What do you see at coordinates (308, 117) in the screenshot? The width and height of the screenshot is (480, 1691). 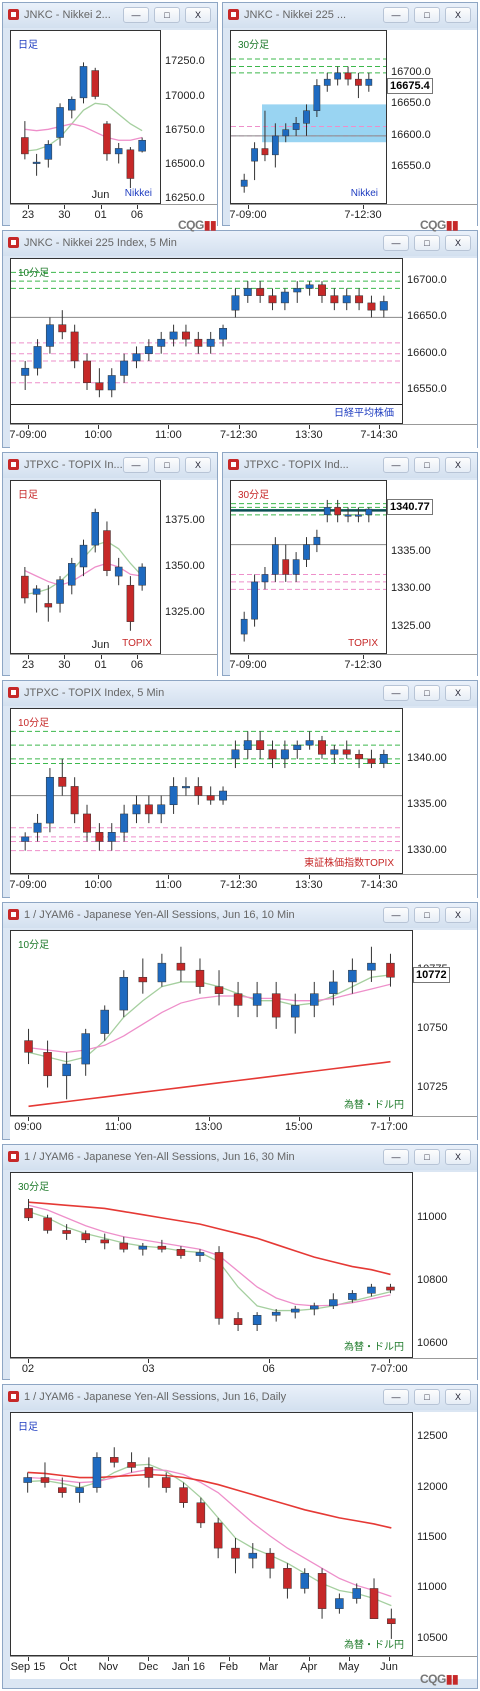 I see `price-plot: 30分足 Nikkei` at bounding box center [308, 117].